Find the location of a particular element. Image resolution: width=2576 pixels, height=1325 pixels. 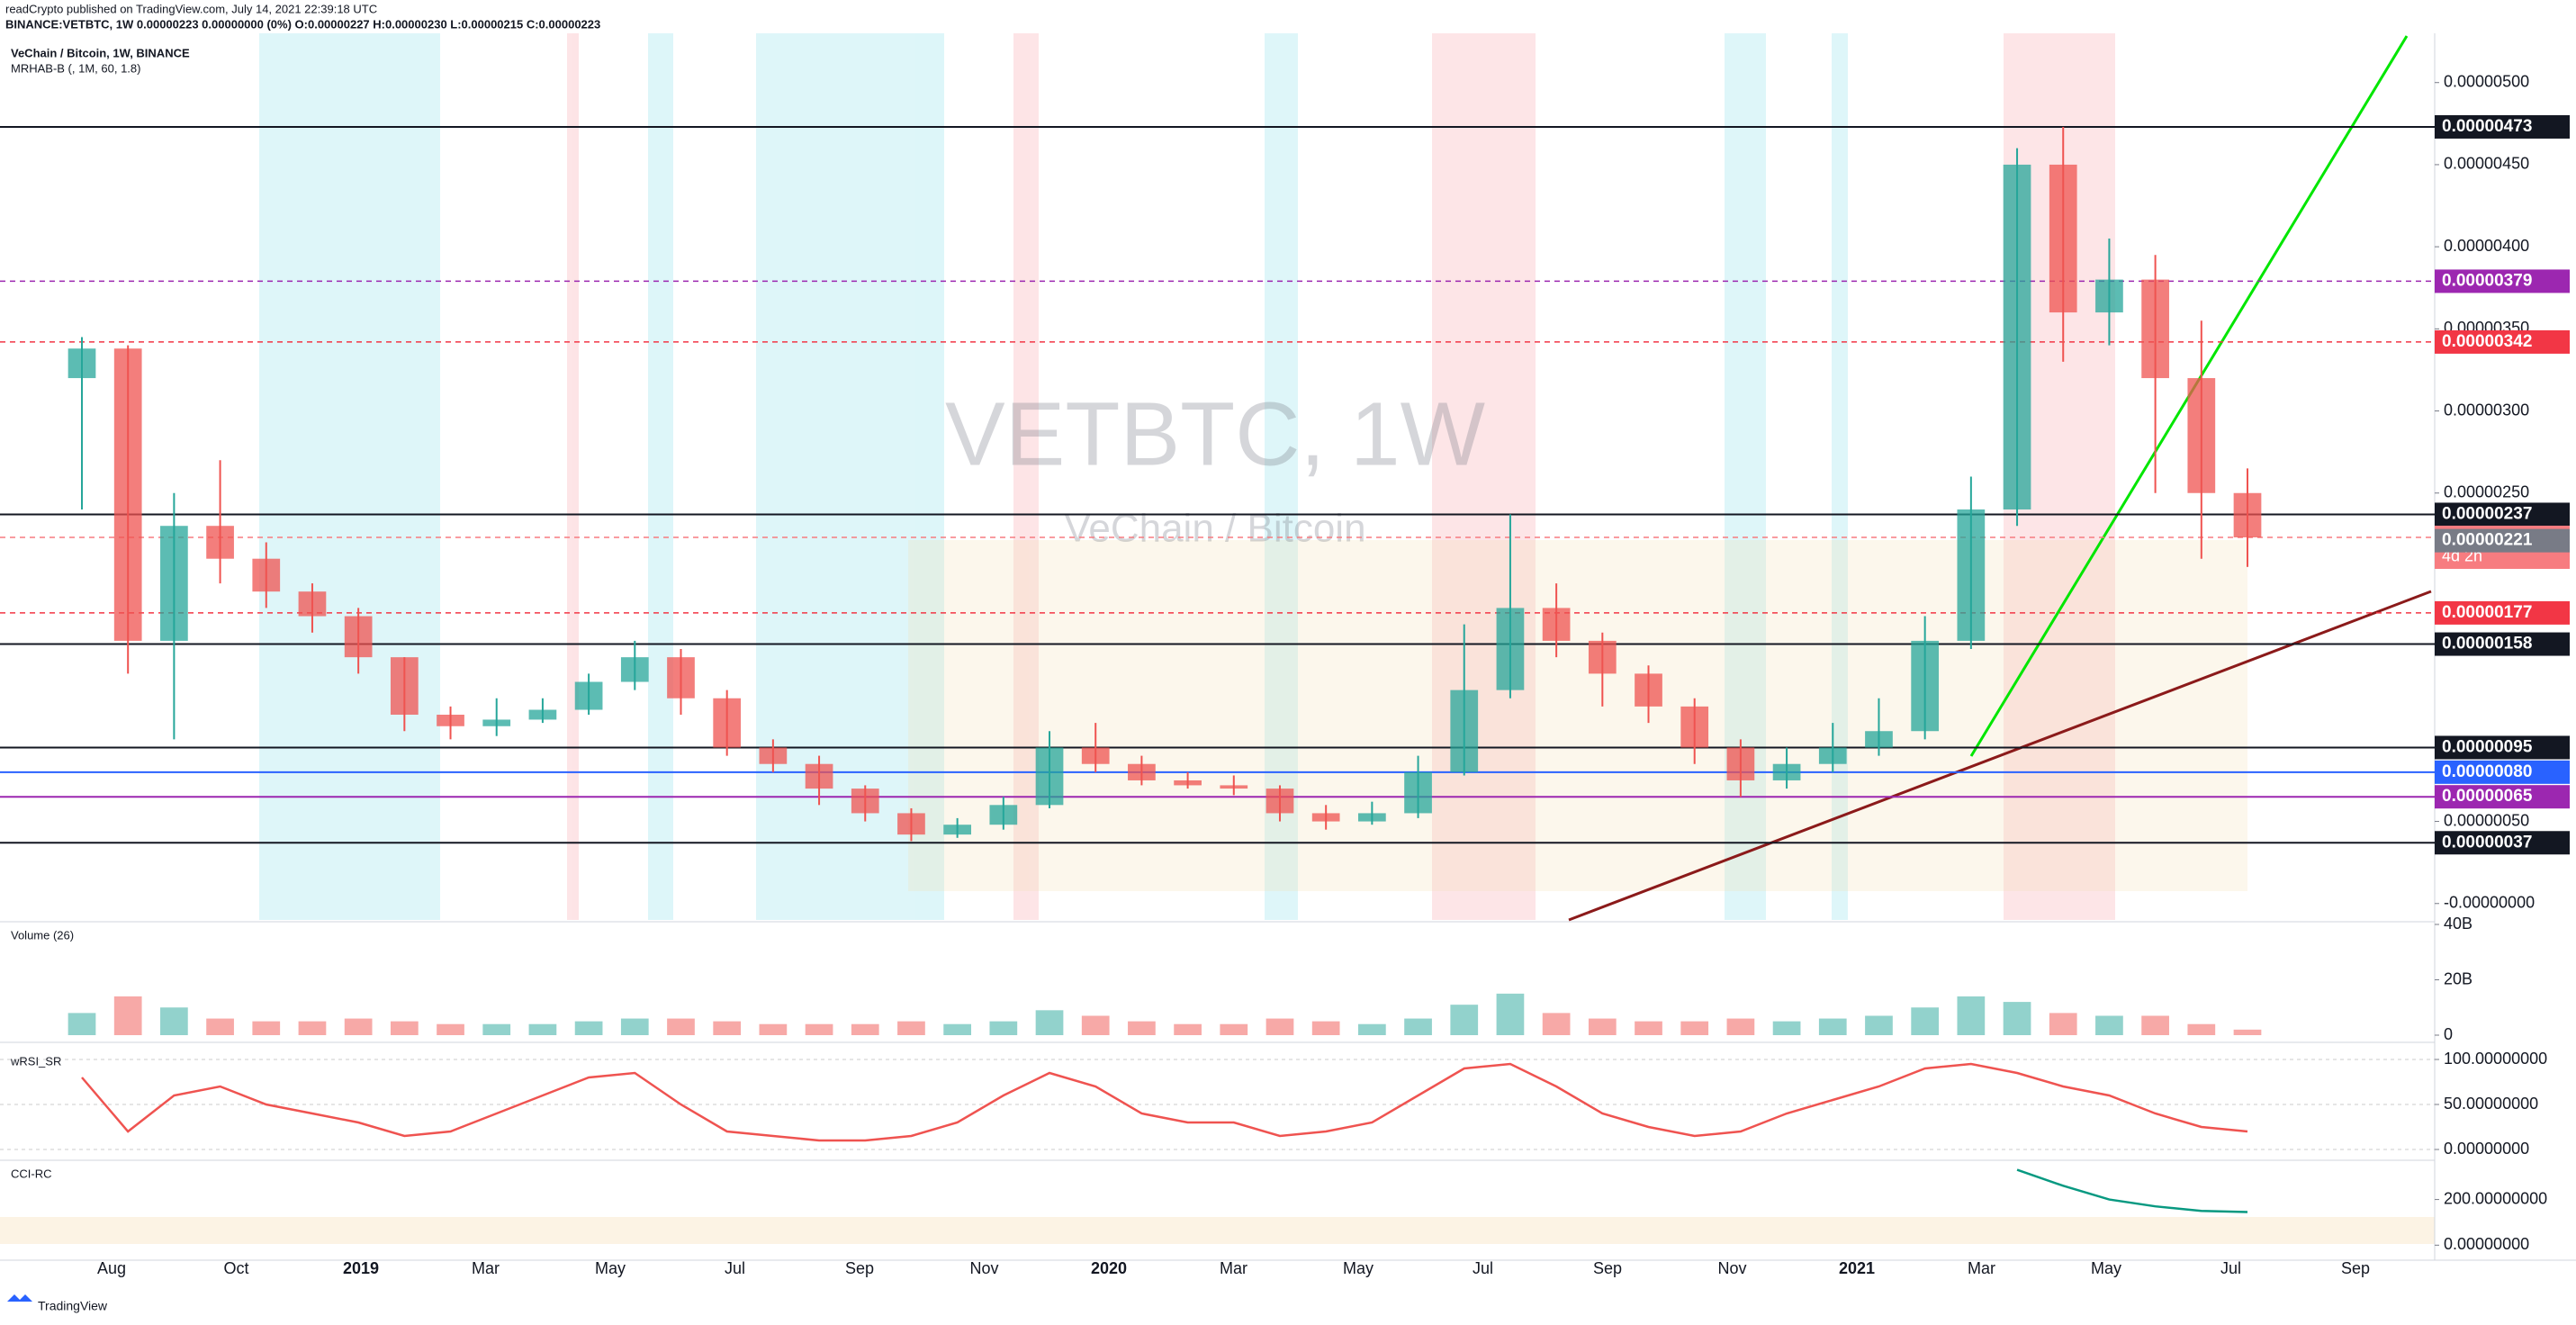

price-label: 0.00000037 is located at coordinates (2487, 842).